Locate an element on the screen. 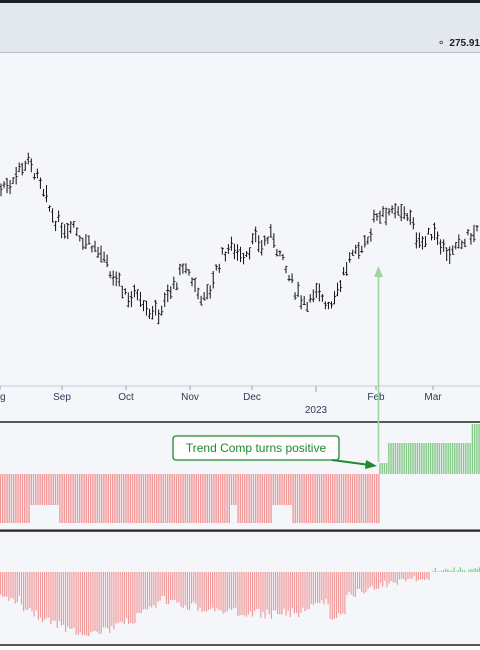 The height and width of the screenshot is (650, 480). year-label: 2023 is located at coordinates (316, 410).